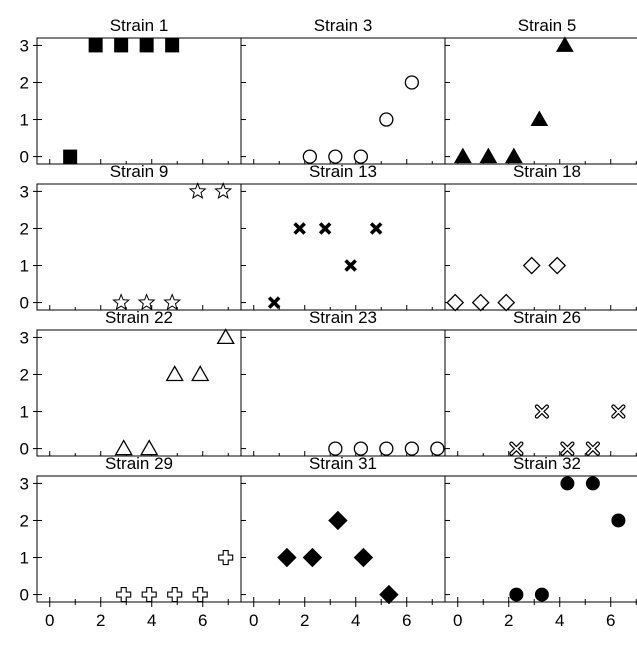  Describe the element at coordinates (547, 25) in the screenshot. I see `panel-title: Strain 5` at that location.